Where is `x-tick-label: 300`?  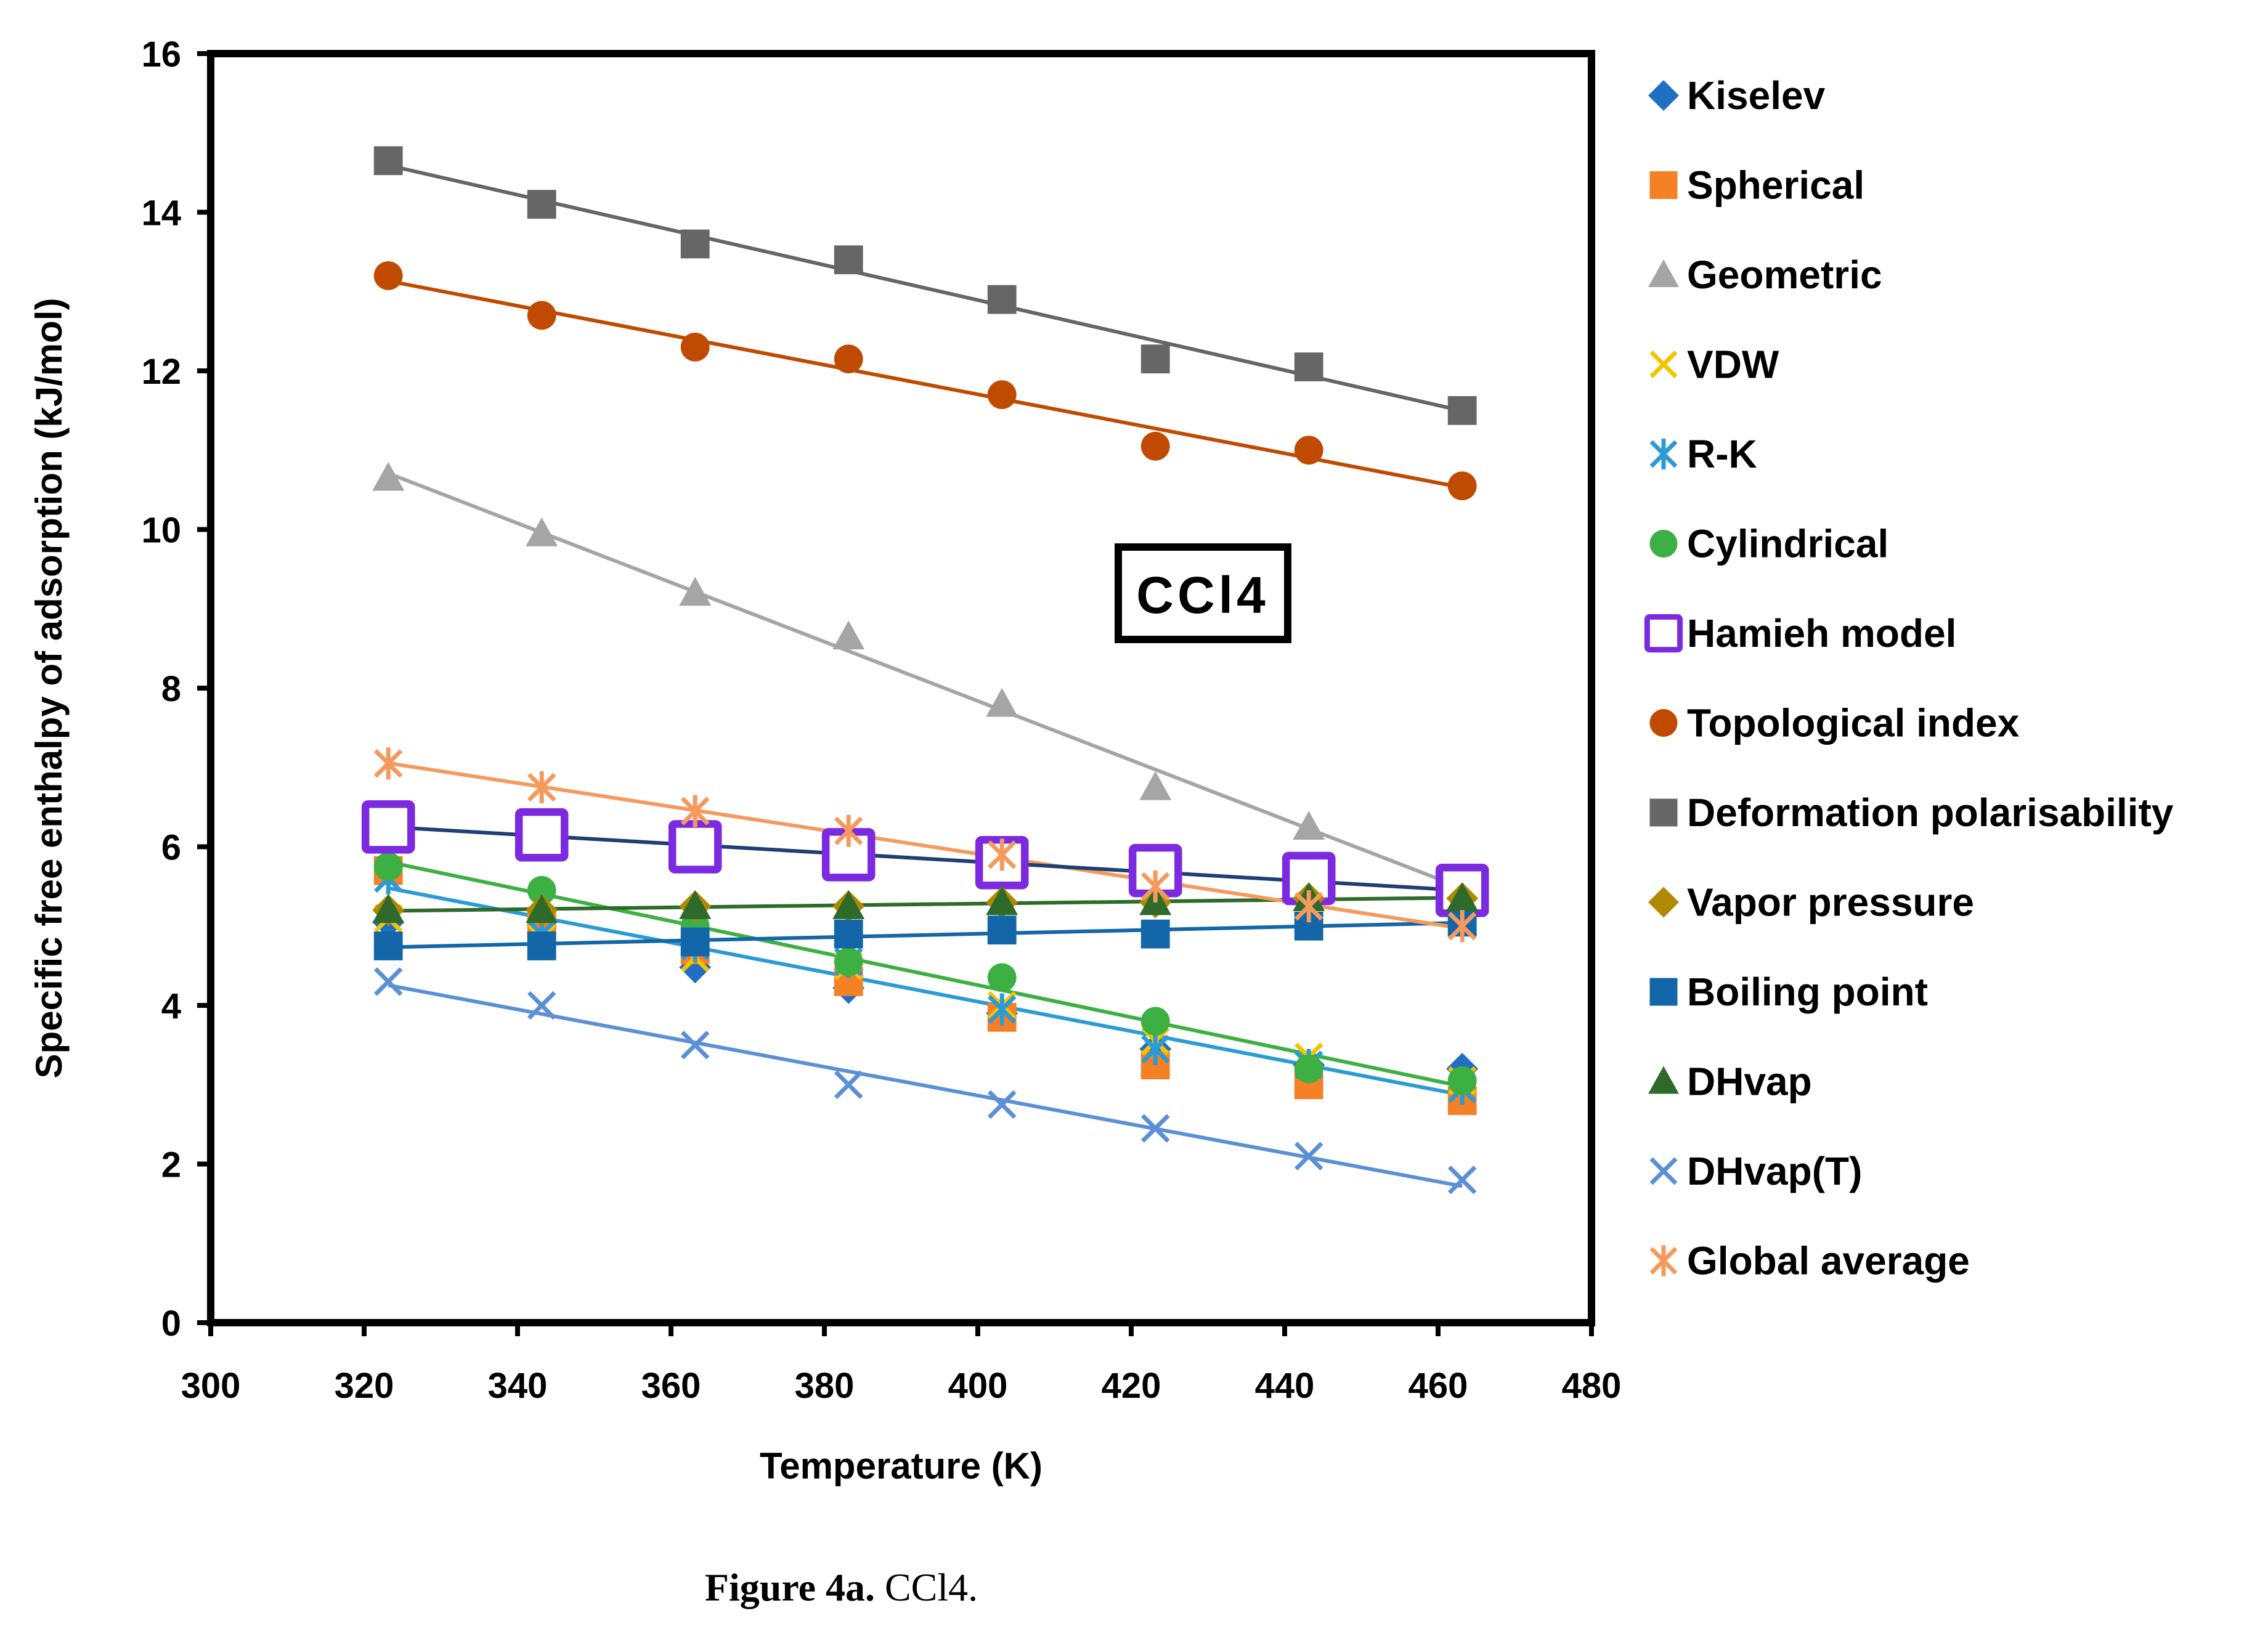
x-tick-label: 300 is located at coordinates (211, 1386).